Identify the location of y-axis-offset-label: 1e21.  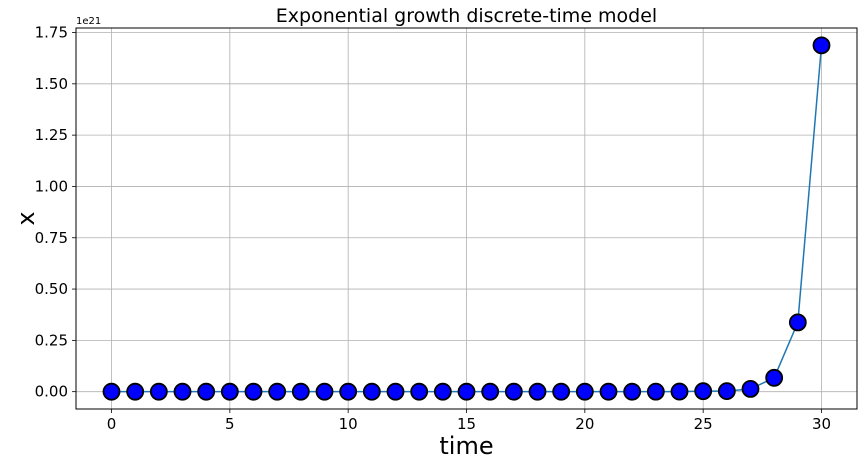
(88, 21).